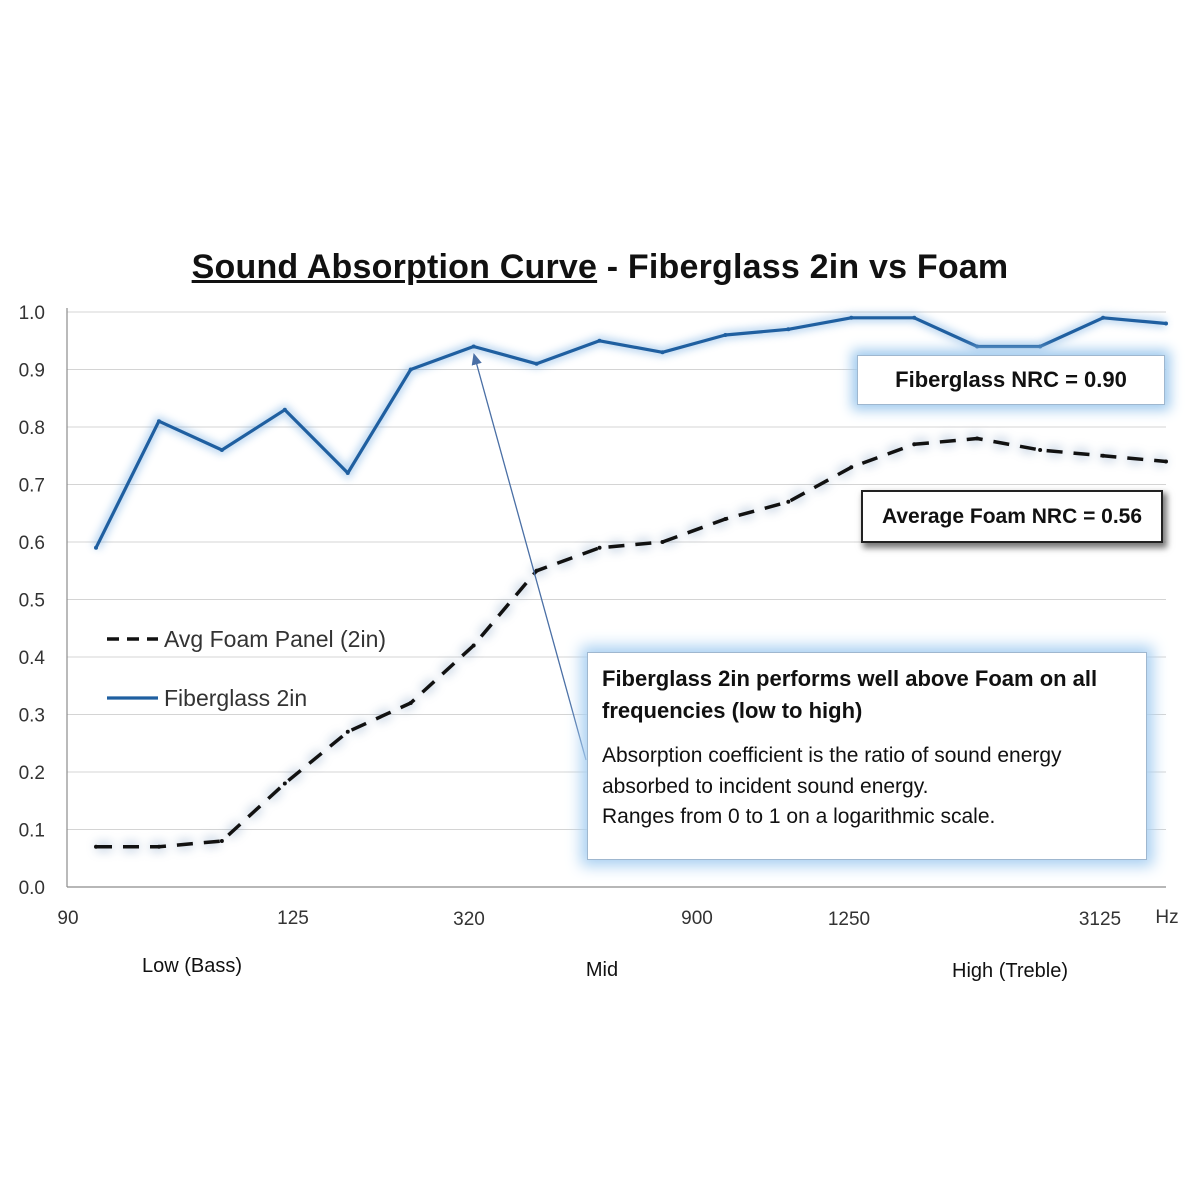  I want to click on y-tick-label: 0.9, so click(32, 371).